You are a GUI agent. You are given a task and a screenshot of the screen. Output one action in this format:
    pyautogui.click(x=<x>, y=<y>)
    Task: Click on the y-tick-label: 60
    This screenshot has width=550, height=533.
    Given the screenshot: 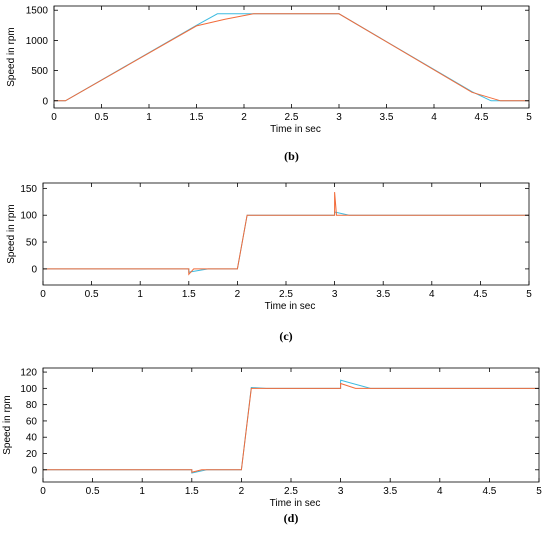 What is the action you would take?
    pyautogui.click(x=32, y=421)
    